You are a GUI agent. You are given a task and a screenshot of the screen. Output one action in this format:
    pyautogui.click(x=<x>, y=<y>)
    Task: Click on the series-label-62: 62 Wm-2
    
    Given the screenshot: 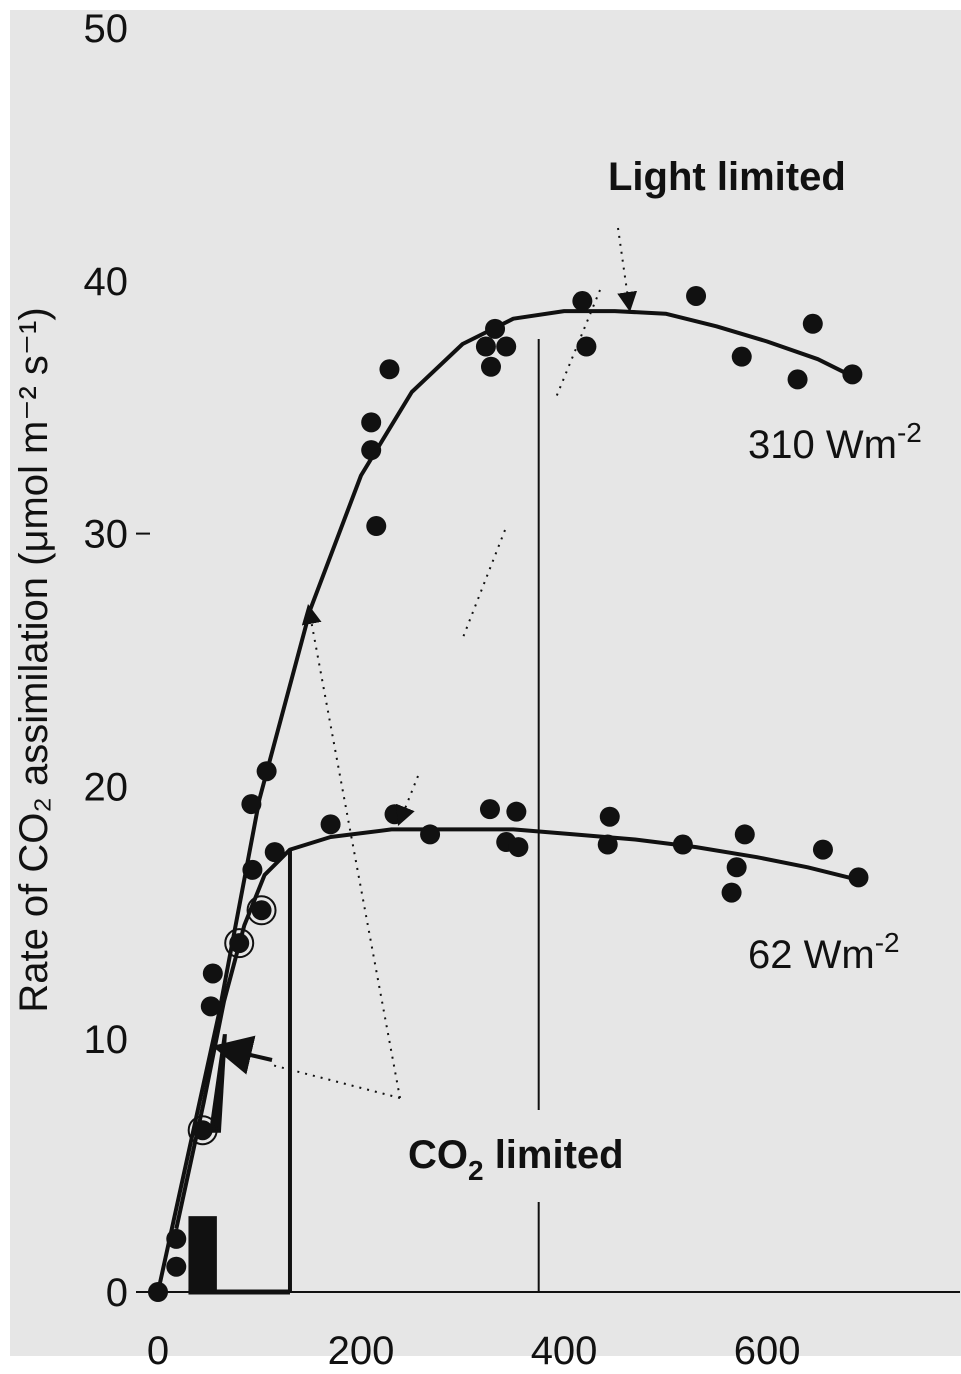 What is the action you would take?
    pyautogui.click(x=824, y=952)
    